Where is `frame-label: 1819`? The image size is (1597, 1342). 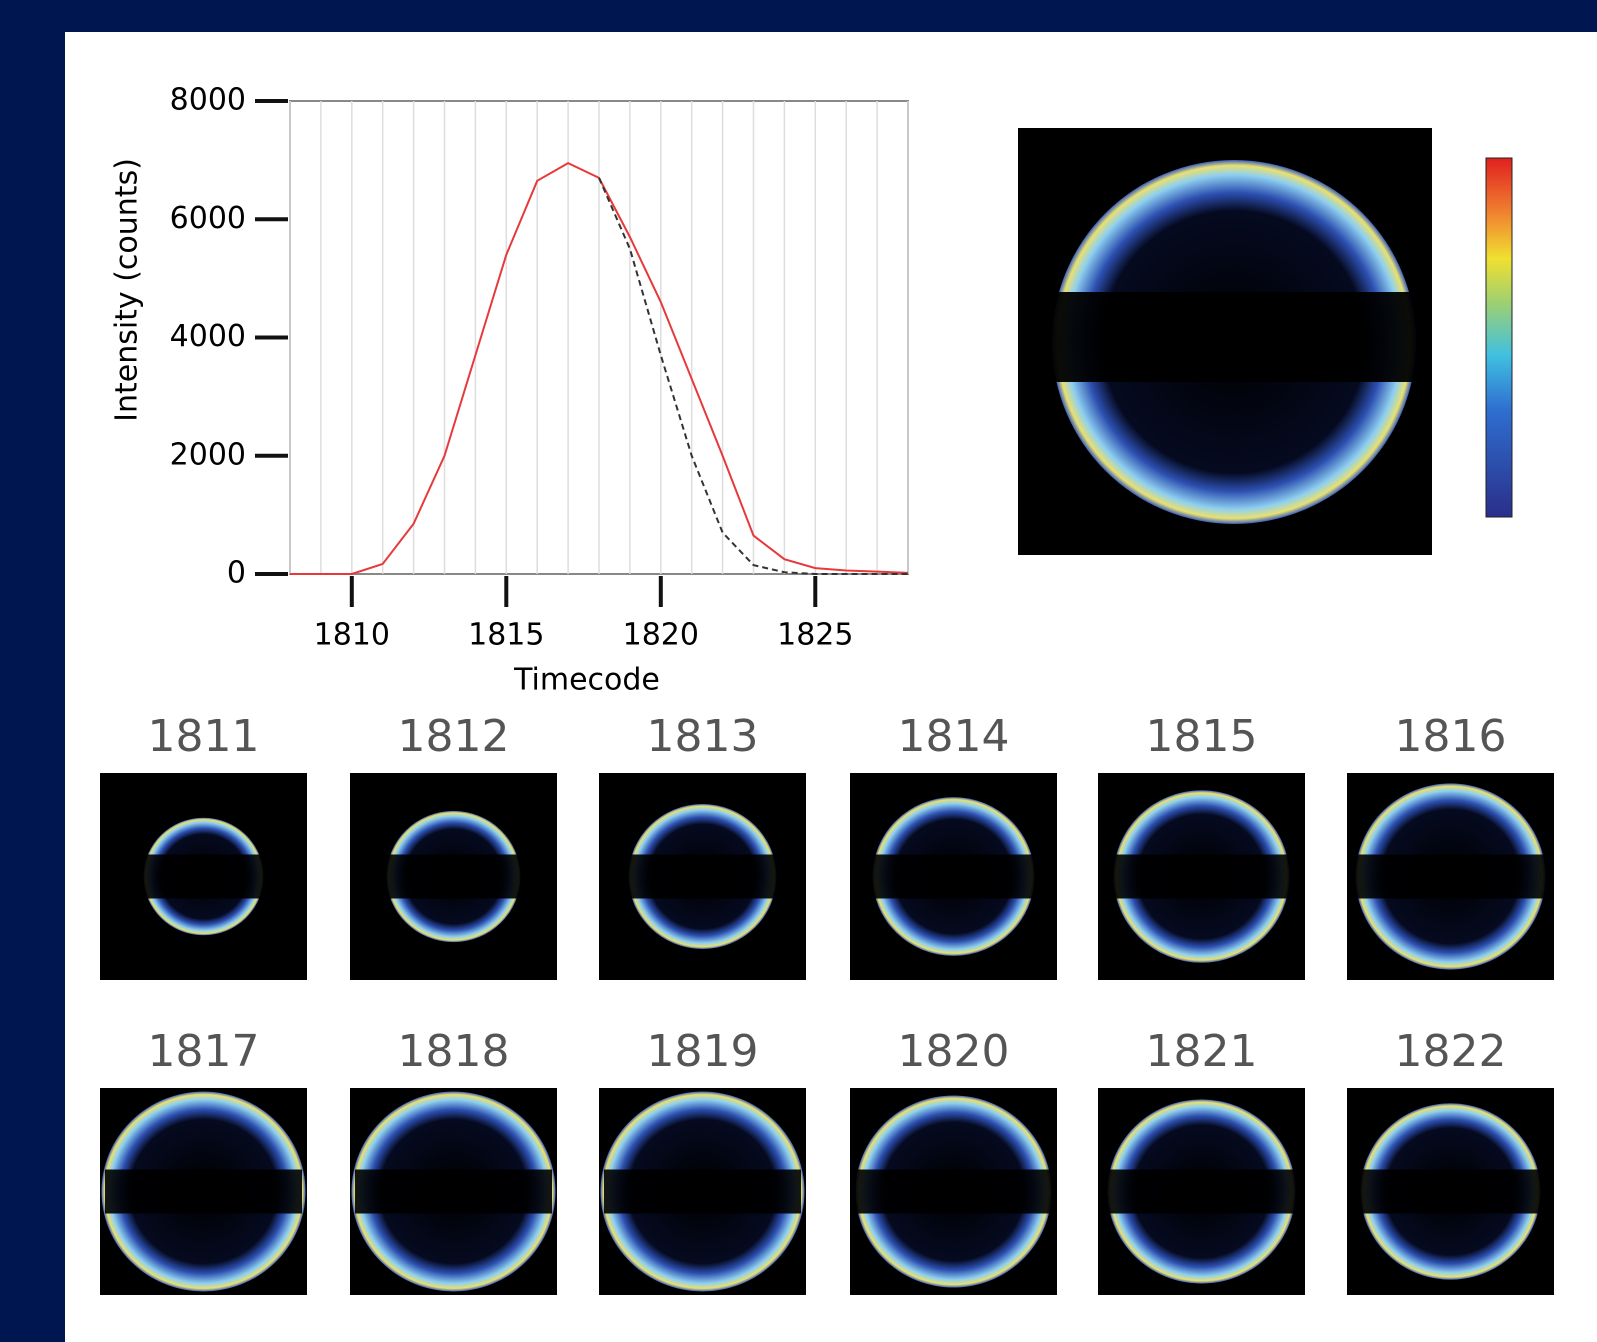 frame-label: 1819 is located at coordinates (703, 1051).